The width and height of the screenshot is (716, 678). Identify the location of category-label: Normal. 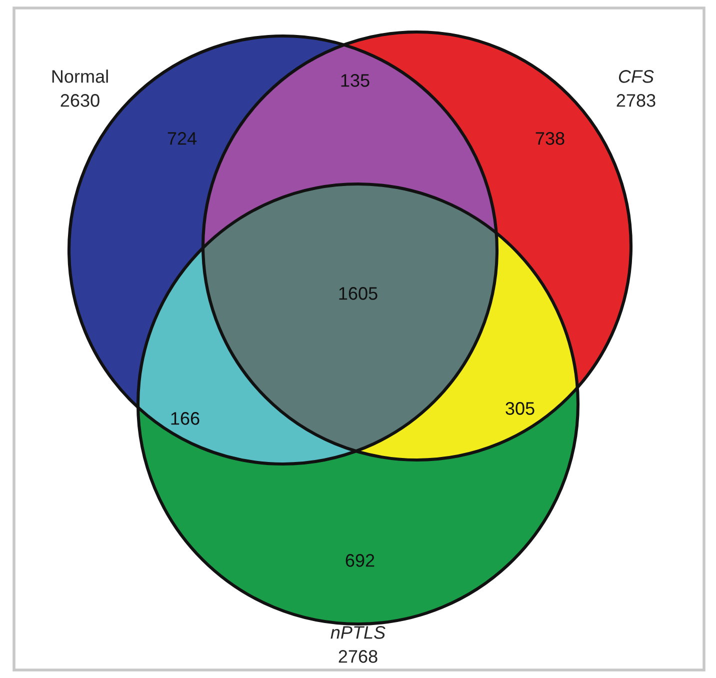
(80, 76).